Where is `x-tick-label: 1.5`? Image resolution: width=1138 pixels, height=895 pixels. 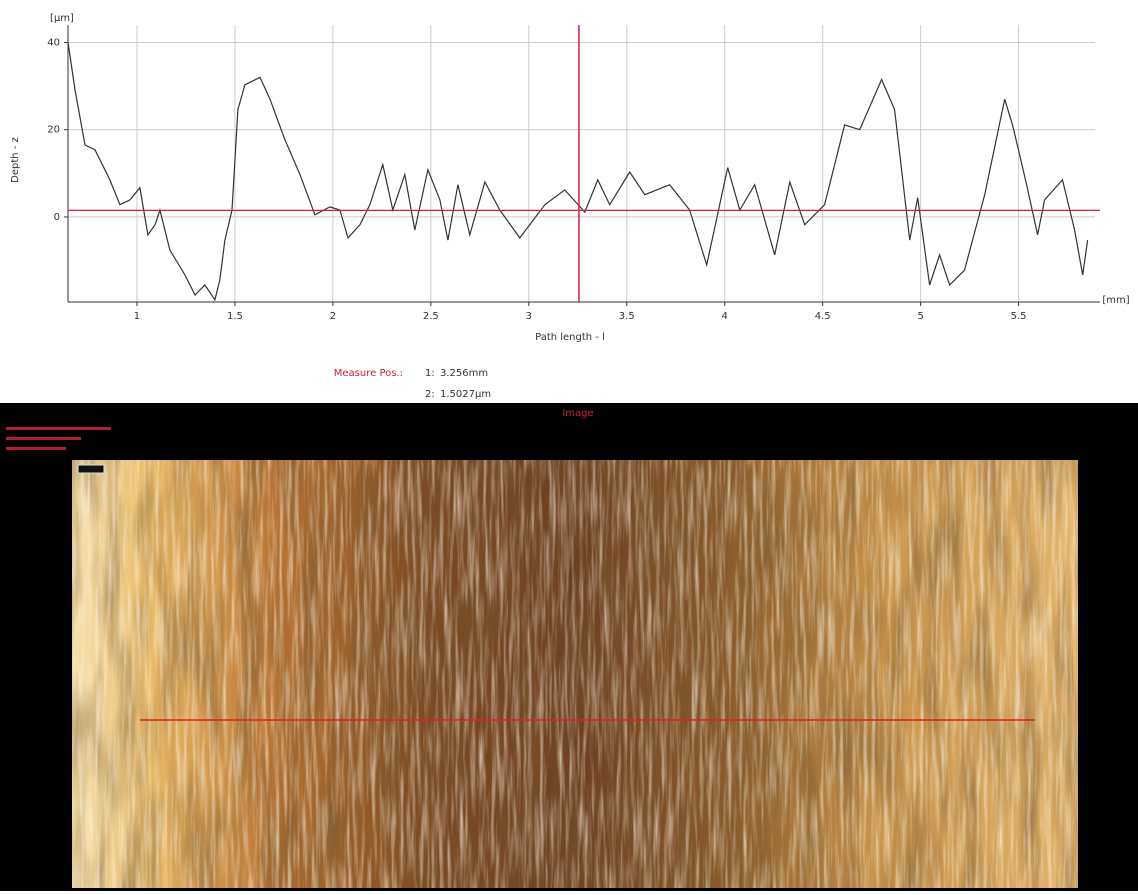 x-tick-label: 1.5 is located at coordinates (235, 316).